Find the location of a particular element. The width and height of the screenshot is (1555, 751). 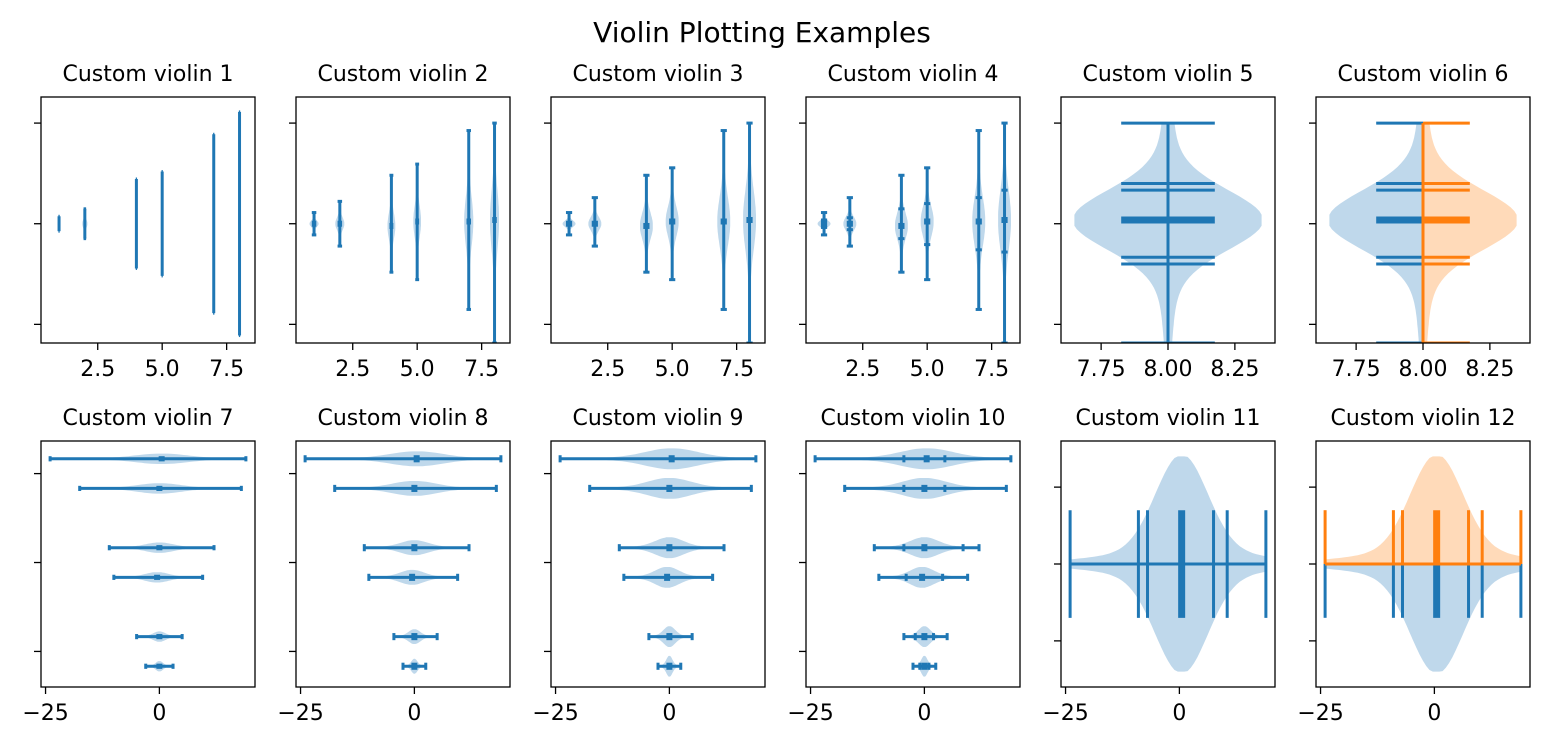

chart-panel-2: Custom violin 2 2.5 5.0 7.5 is located at coordinates (400, 222).